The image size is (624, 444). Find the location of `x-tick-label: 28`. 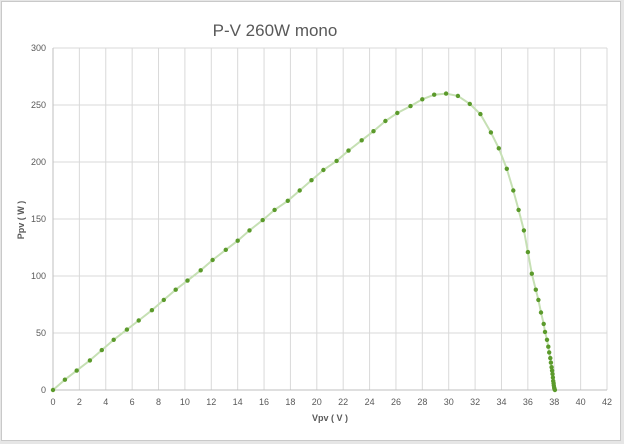

x-tick-label: 28 is located at coordinates (422, 402).